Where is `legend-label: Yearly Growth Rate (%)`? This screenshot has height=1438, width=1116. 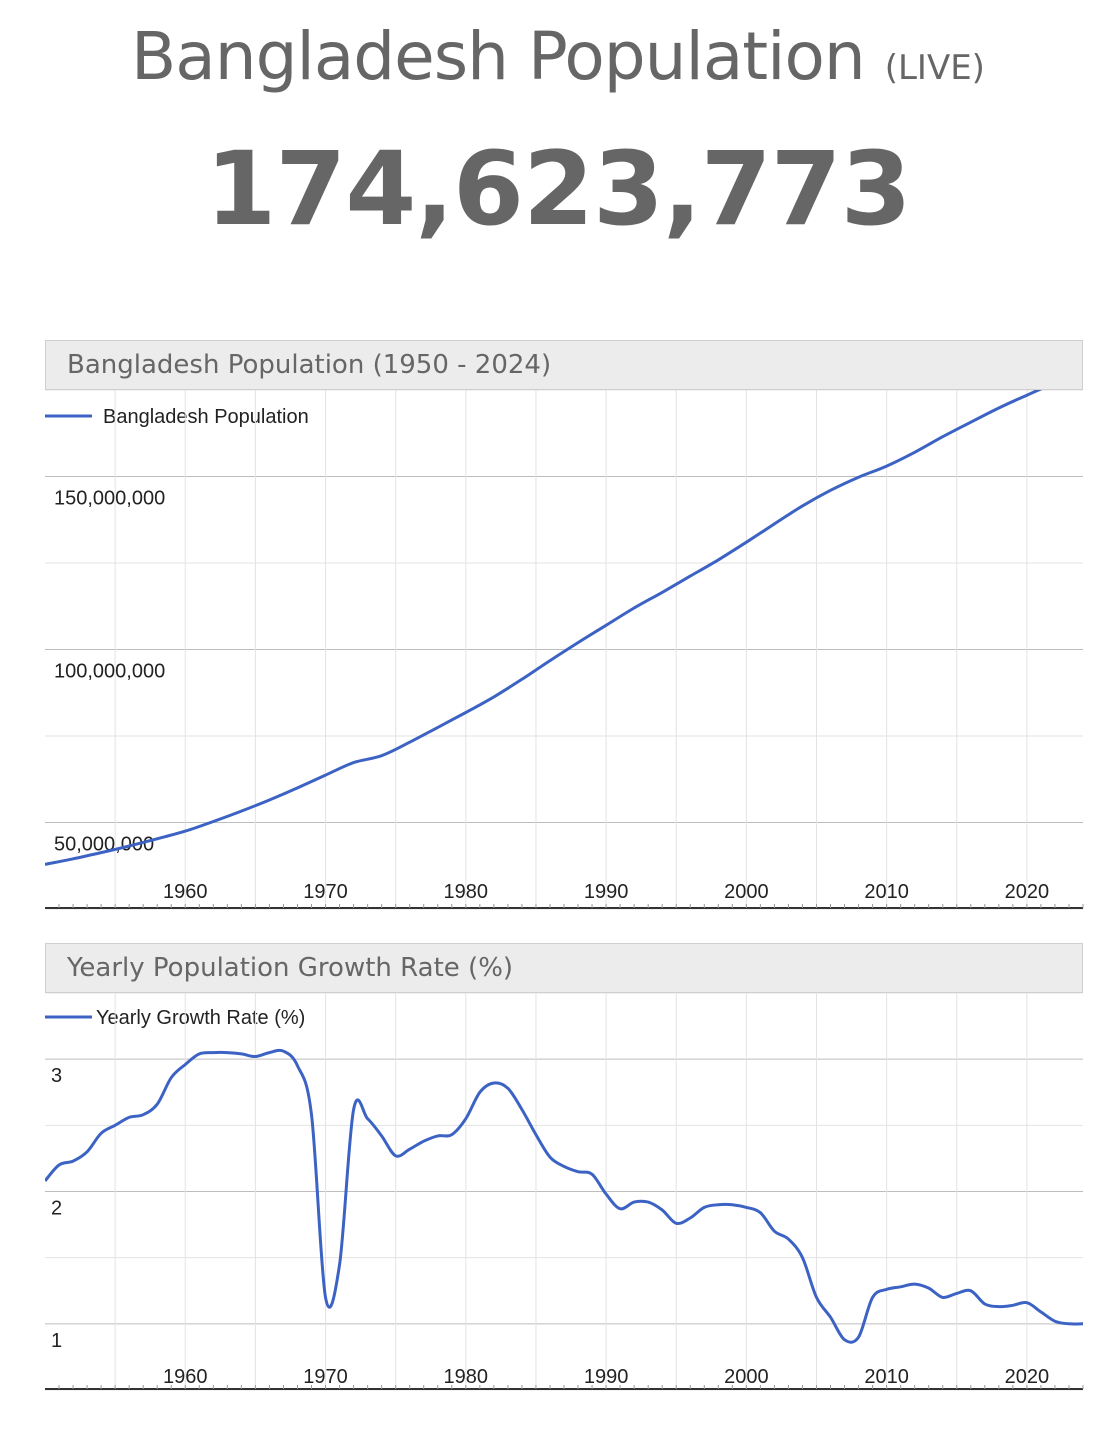
legend-label: Yearly Growth Rate (%) is located at coordinates (200, 1018).